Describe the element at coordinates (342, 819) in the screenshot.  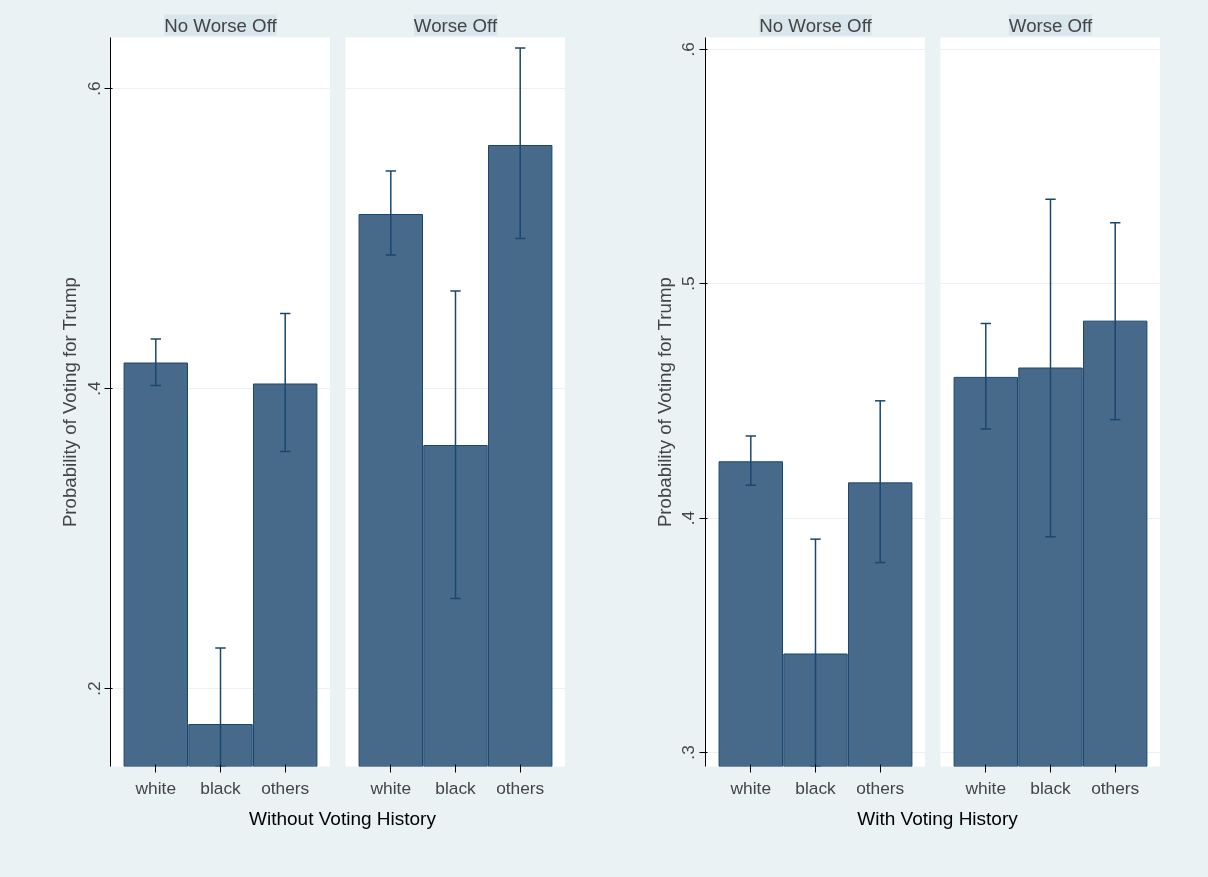
I see `x-axis-title: Without Voting History` at that location.